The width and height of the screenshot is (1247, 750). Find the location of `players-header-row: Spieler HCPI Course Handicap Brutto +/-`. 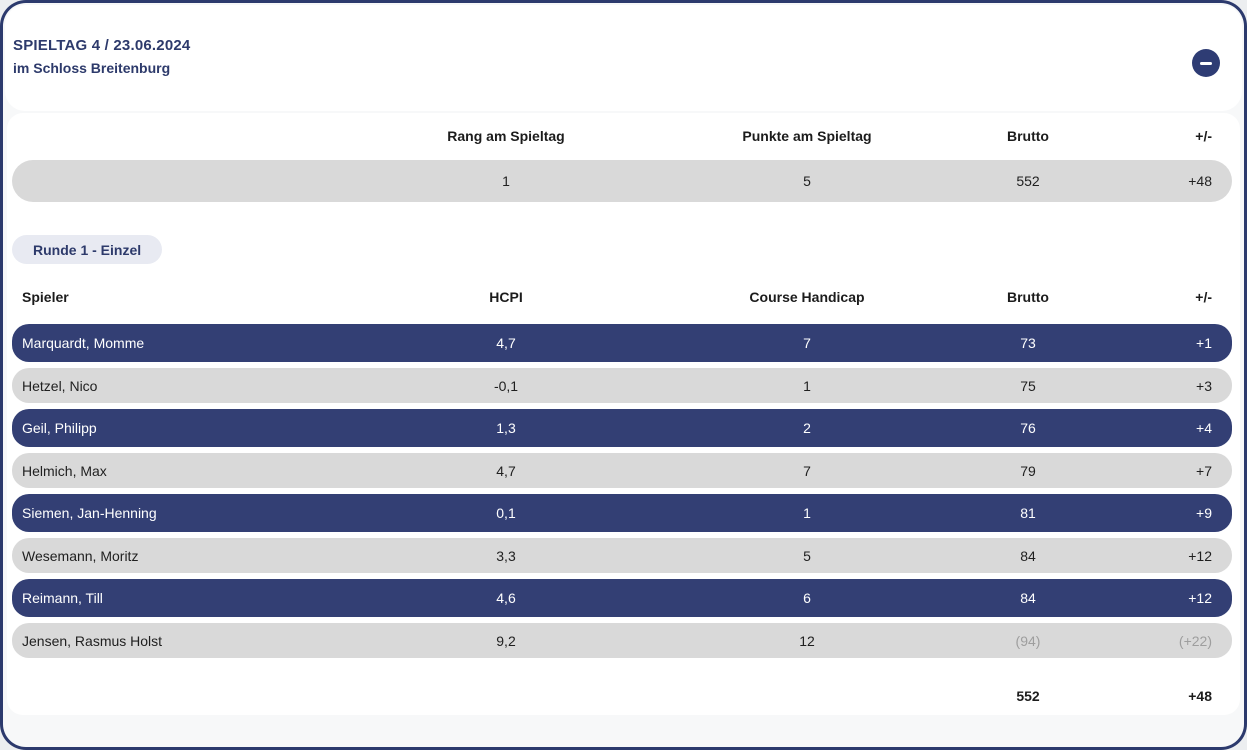

players-header-row: Spieler HCPI Course Handicap Brutto +/- is located at coordinates (622, 297).